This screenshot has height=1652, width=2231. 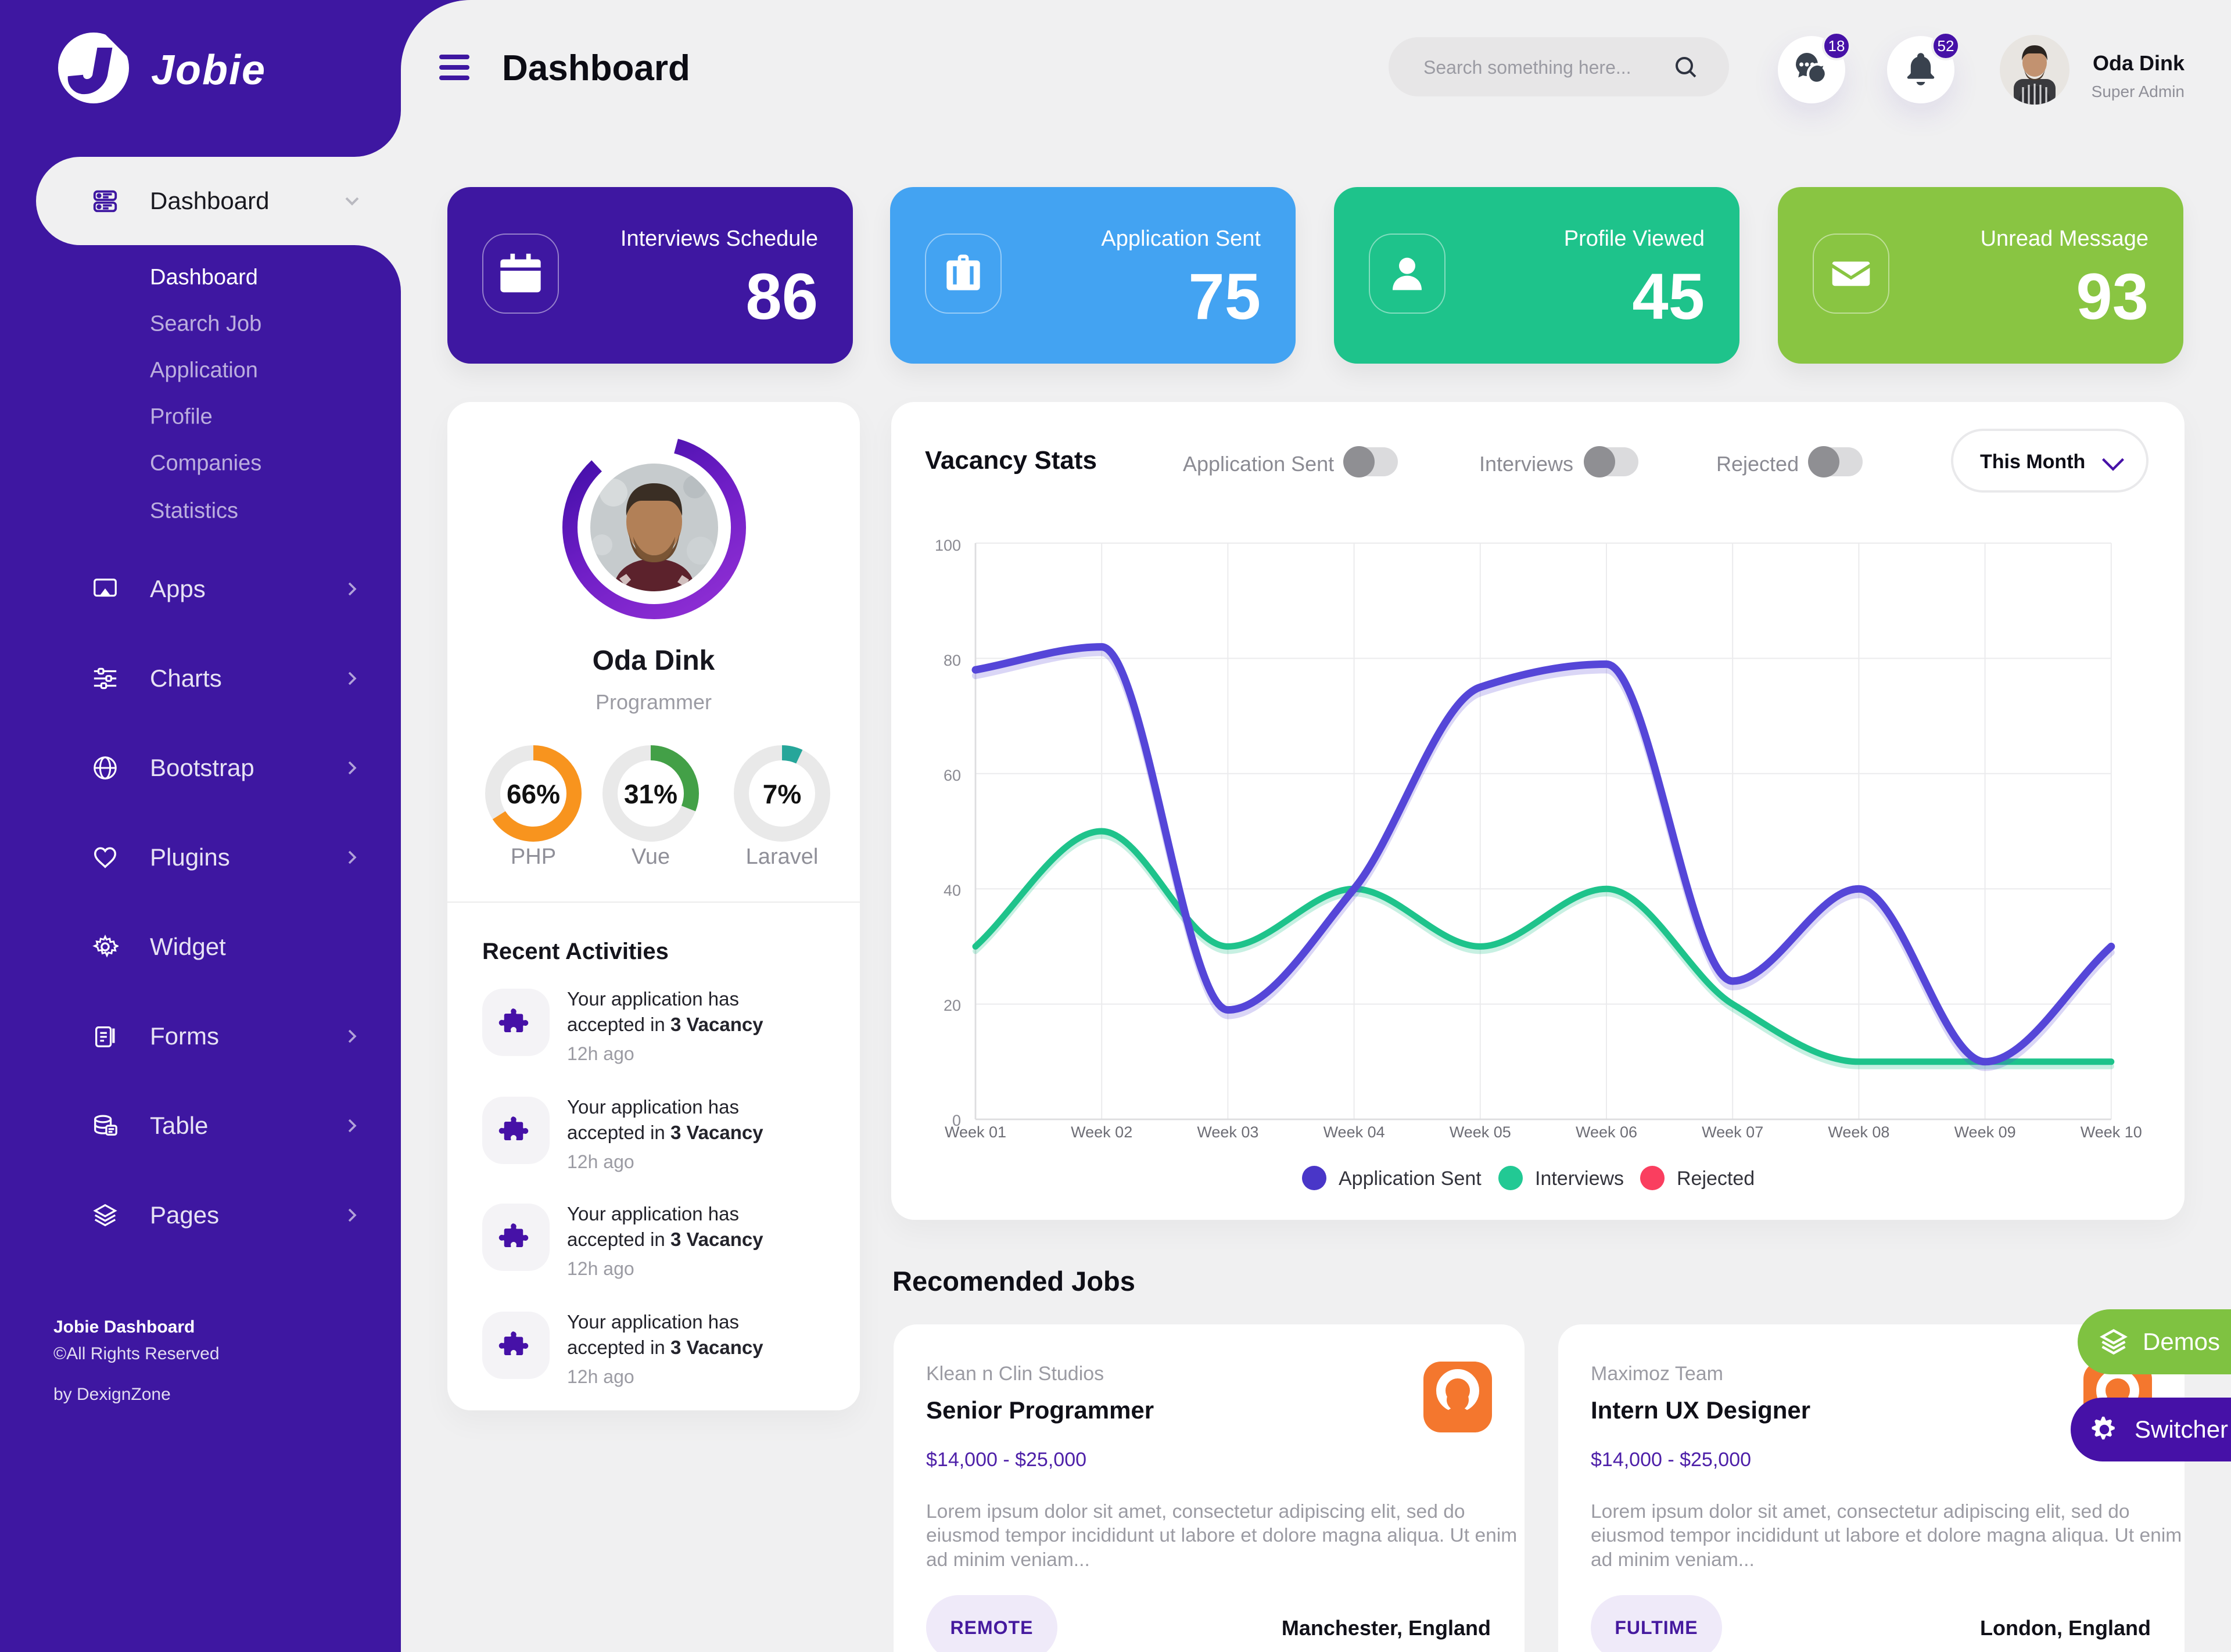 I want to click on svg-text: 80, so click(x=952, y=660).